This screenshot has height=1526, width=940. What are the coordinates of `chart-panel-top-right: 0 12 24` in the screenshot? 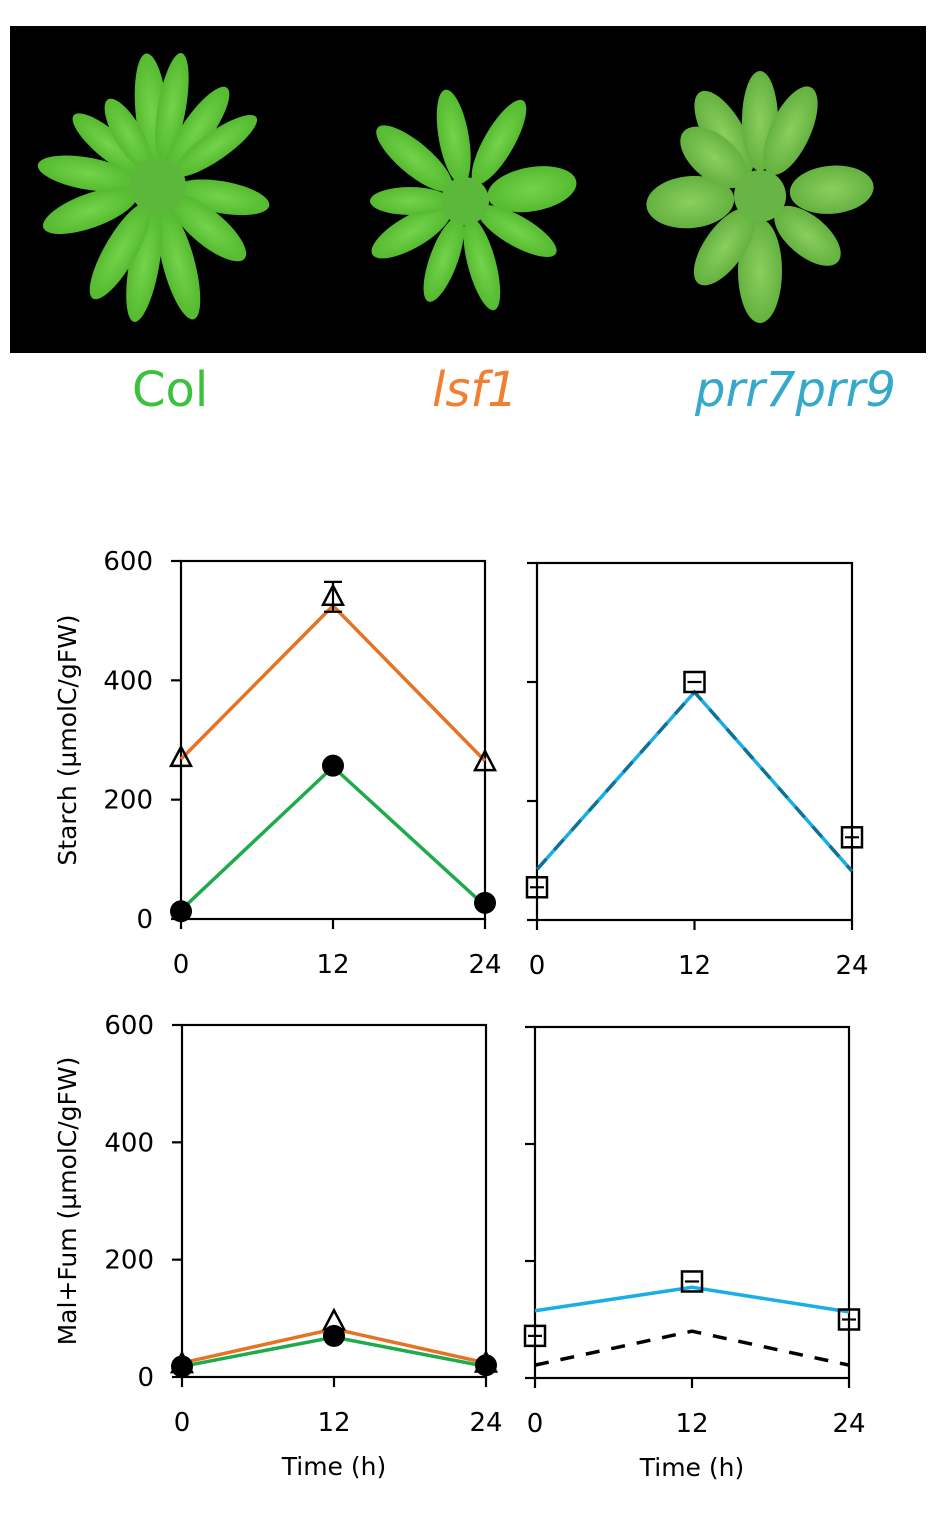 It's located at (697, 771).